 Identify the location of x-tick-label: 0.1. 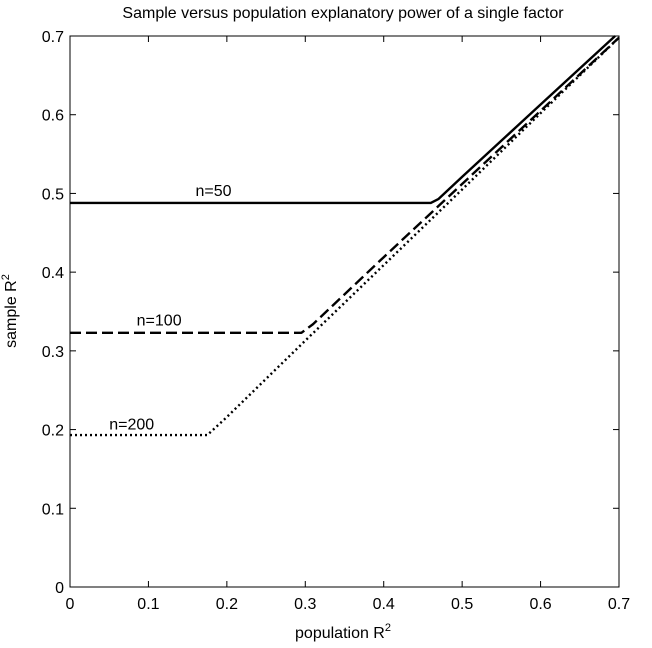
(148, 604).